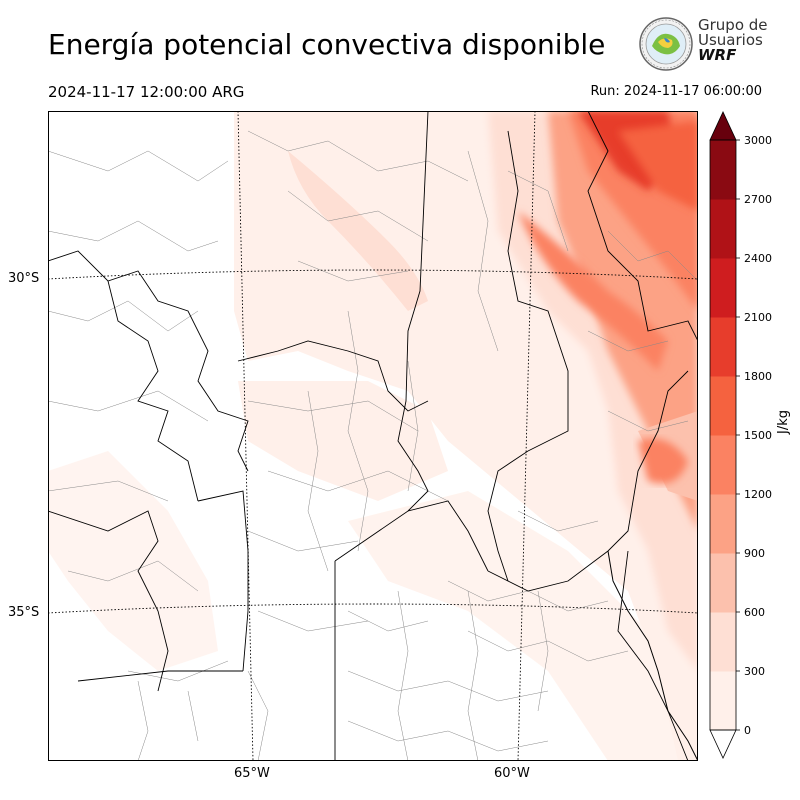  I want to click on lat-label-35s: 35°S, so click(24, 612).